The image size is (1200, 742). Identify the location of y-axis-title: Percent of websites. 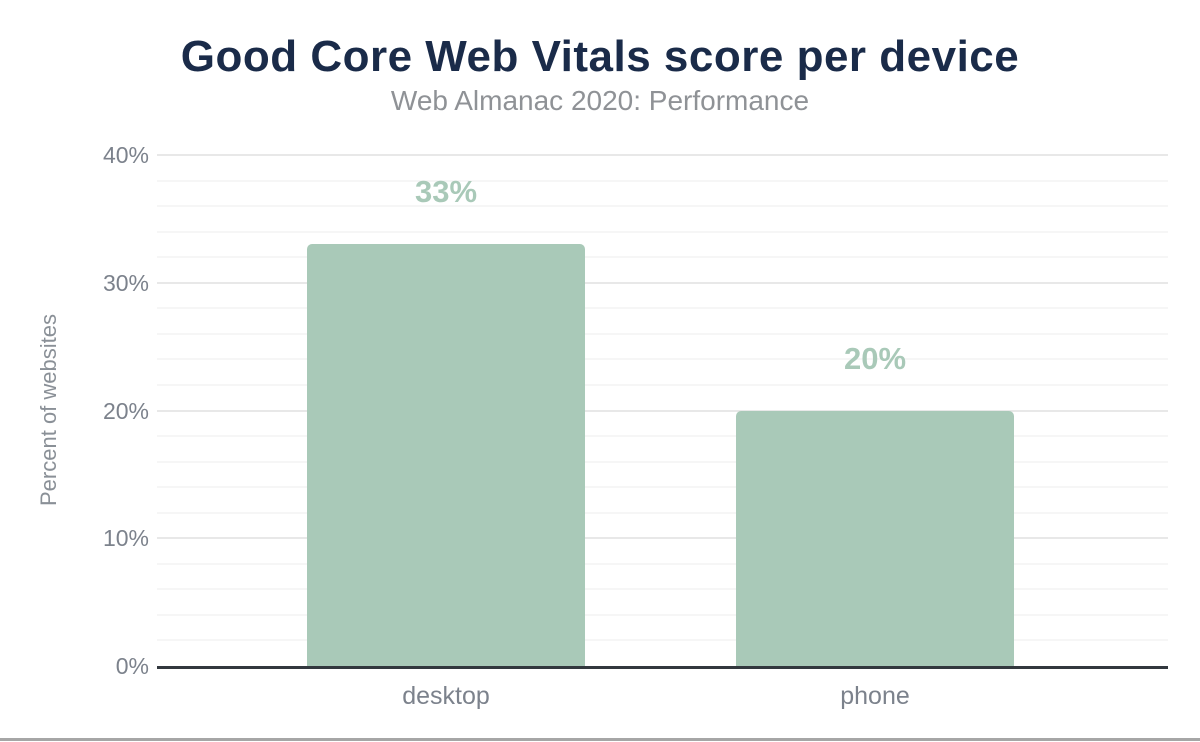
(48, 410).